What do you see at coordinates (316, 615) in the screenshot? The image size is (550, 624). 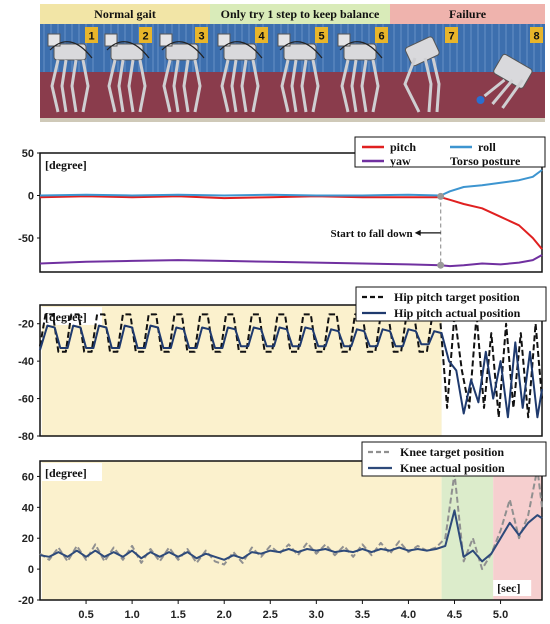 I see `x-tick-label: 3.0` at bounding box center [316, 615].